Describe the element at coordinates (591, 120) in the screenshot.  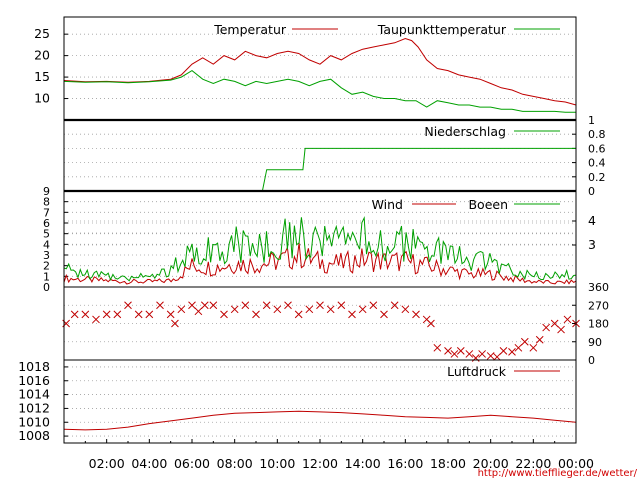
I see `right-tick-label: 1` at that location.